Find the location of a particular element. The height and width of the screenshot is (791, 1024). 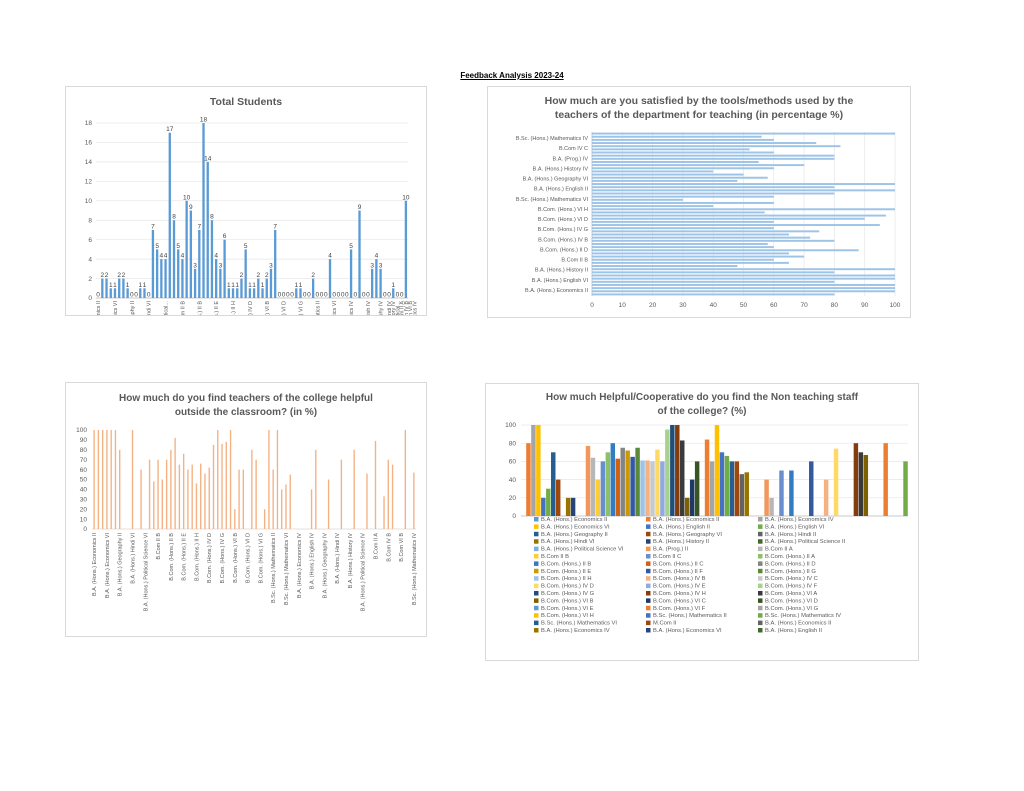

x-tick-label: B.Com II A is located at coordinates (377, 546).